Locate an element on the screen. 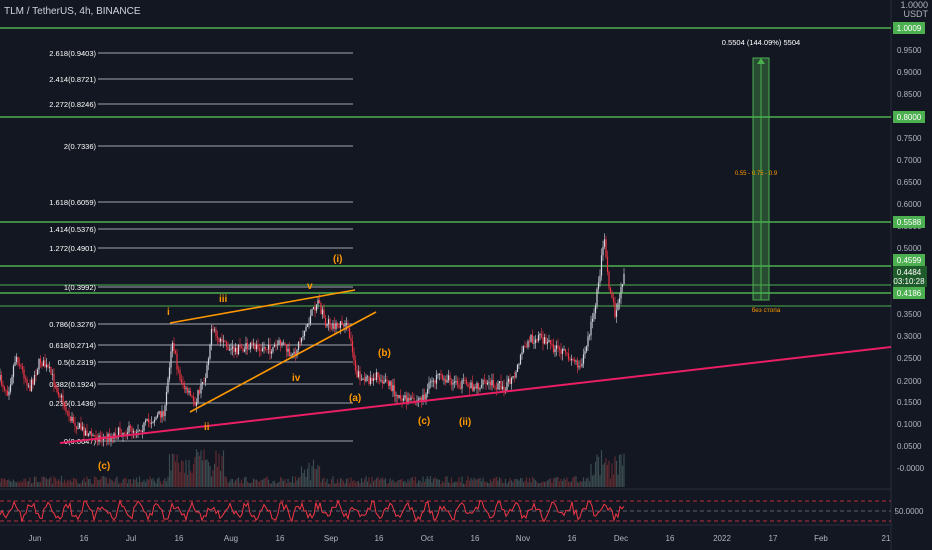  level-tag-4: 0.4599 is located at coordinates (909, 260).